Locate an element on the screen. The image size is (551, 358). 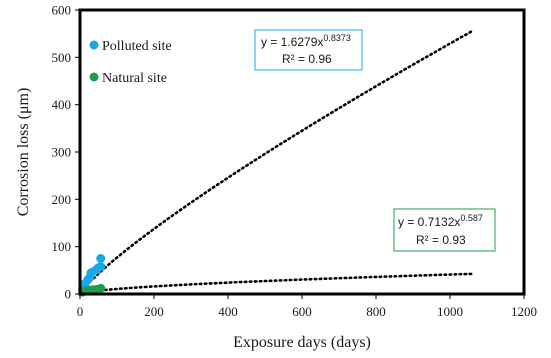
y-tick-label: 200 is located at coordinates (62, 199).